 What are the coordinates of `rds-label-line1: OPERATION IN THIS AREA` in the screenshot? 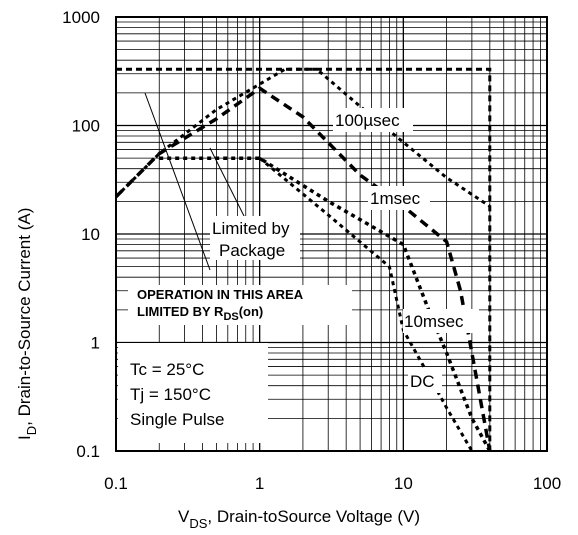 It's located at (220, 294).